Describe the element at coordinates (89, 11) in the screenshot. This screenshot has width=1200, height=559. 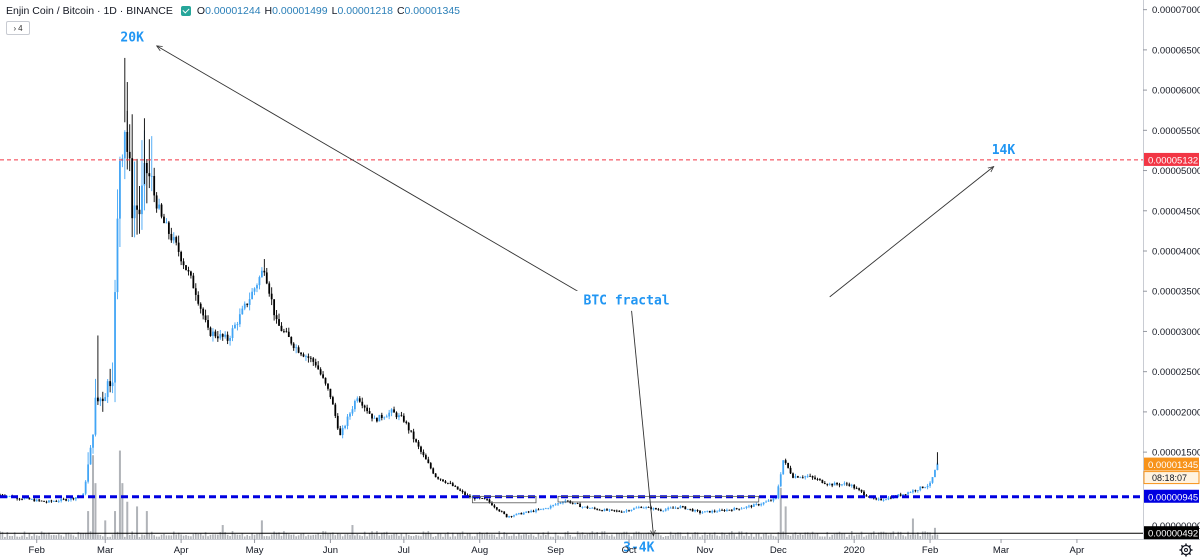
I see `symbol-title: Enjin Coin / Bitcoin · 1D · BINANCE` at that location.